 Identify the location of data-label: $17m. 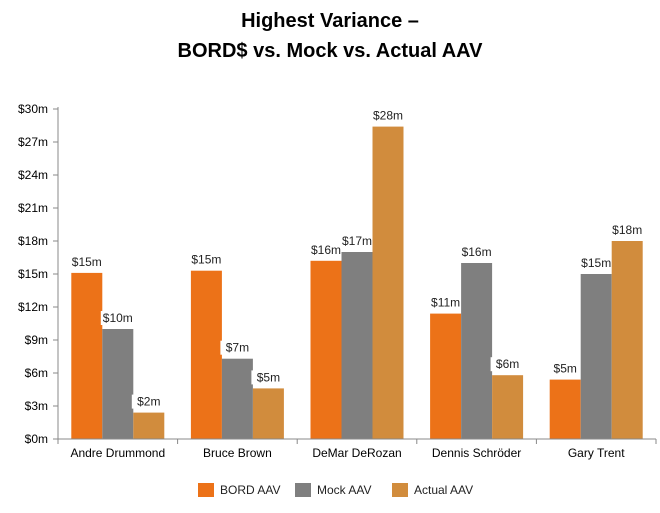
(357, 241).